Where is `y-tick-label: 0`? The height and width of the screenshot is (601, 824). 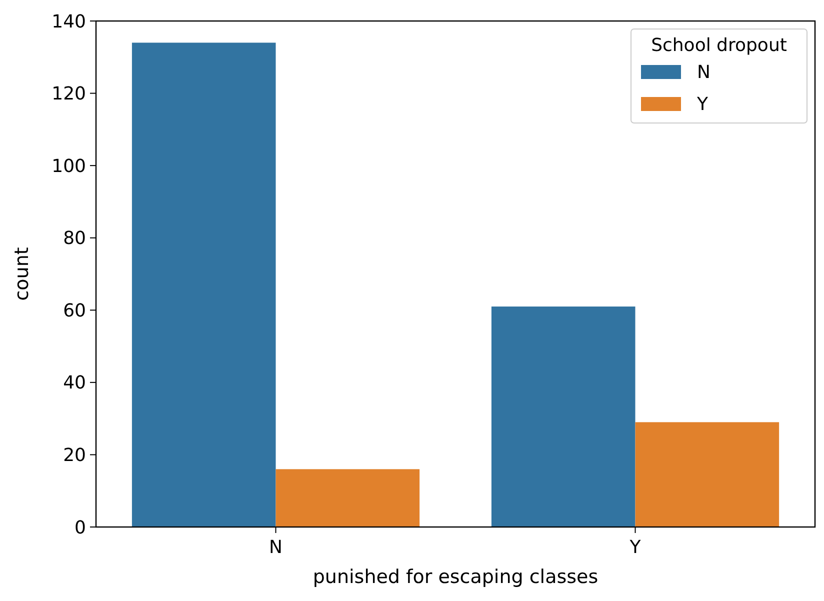
y-tick-label: 0 is located at coordinates (80, 527).